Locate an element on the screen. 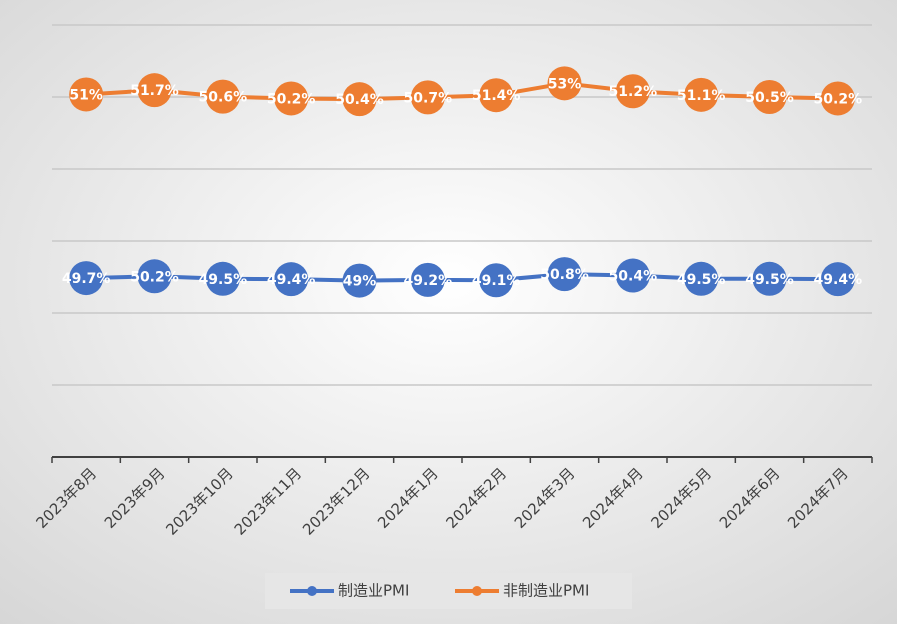  data-label: 51.1% is located at coordinates (701, 96).